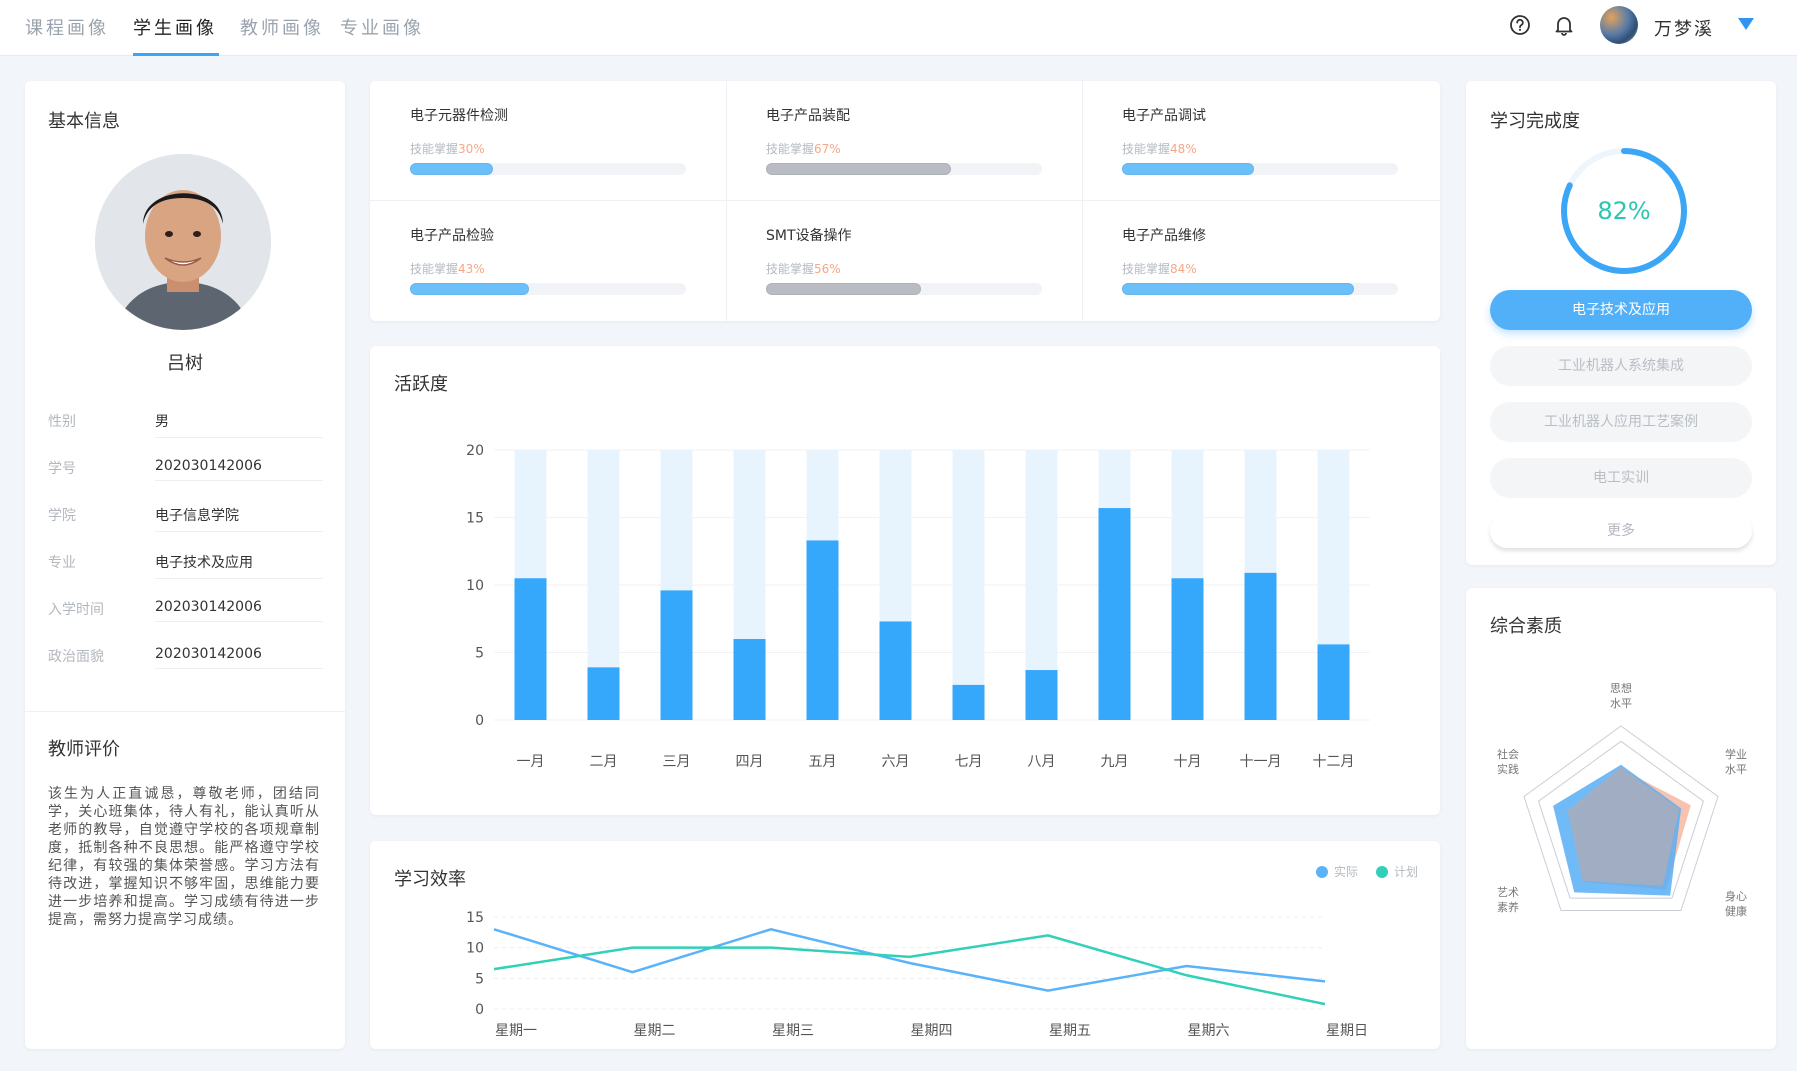 Image resolution: width=1797 pixels, height=1071 pixels. I want to click on x-tick-label: 七月, so click(969, 762).